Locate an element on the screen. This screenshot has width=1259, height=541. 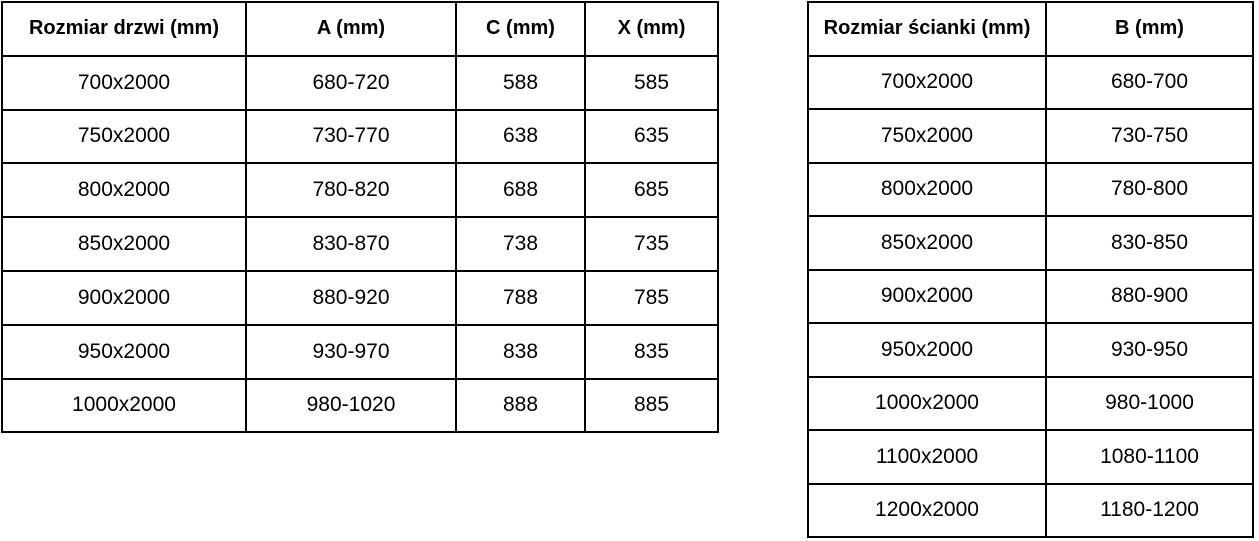
table-cell: 680-700 is located at coordinates (1149, 82).